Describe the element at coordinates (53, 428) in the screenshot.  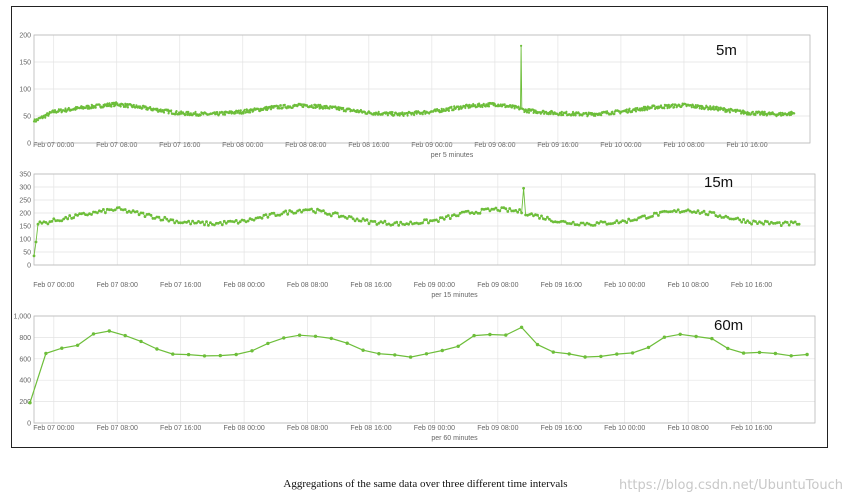
I see `x-tick-label: Feb 07 00:00` at that location.